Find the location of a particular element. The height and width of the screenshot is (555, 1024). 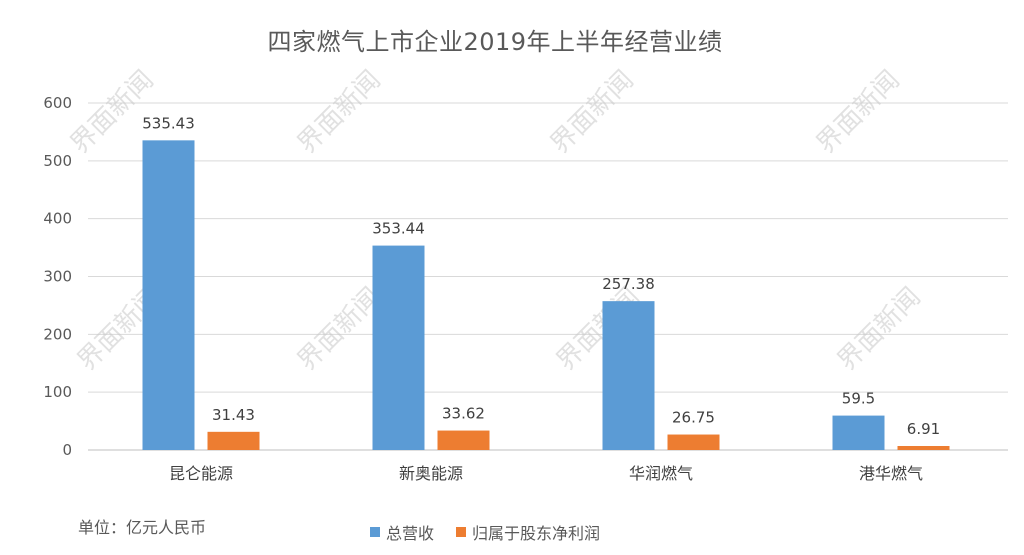

y-tick-label: 0 is located at coordinates (67, 450).